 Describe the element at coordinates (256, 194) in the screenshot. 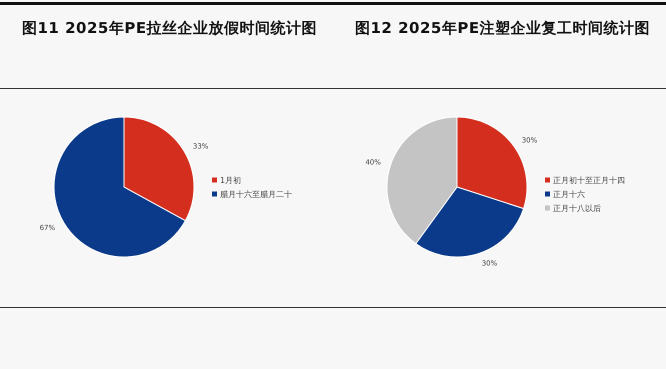

I see `legend-label: 腊月十六至腊月二十` at that location.